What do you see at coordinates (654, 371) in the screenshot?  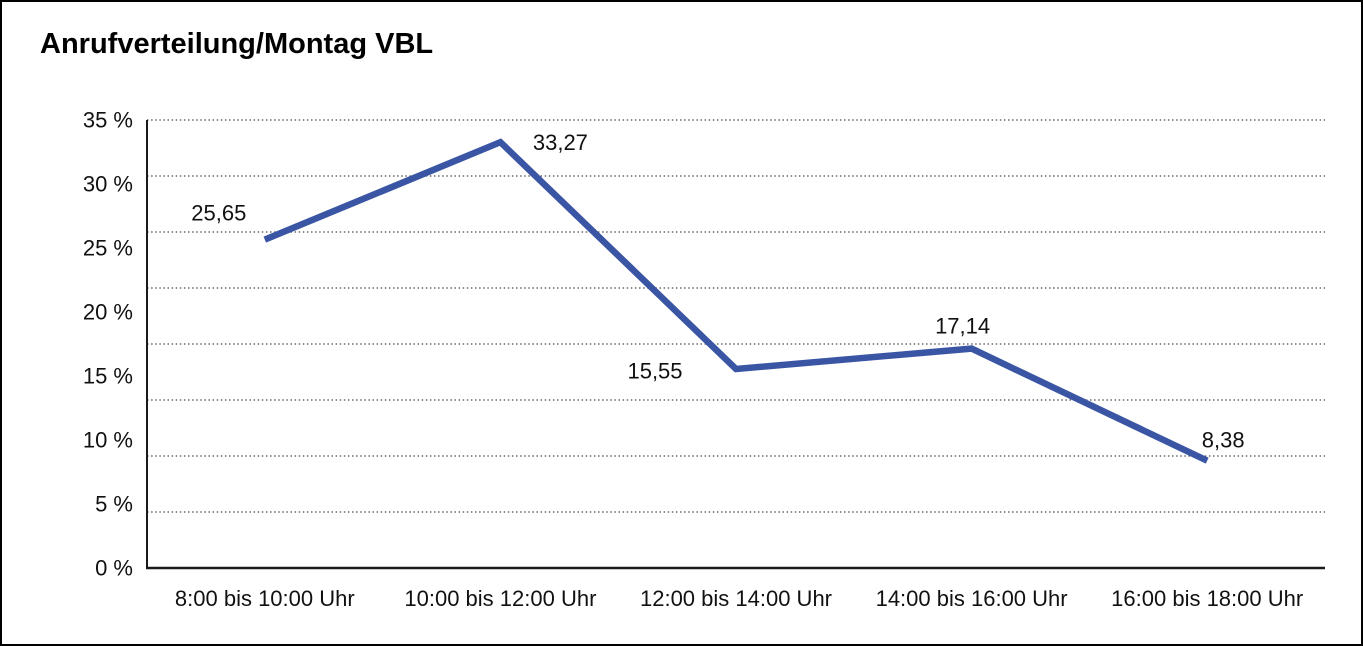 I see `data-point-label: 15,55` at bounding box center [654, 371].